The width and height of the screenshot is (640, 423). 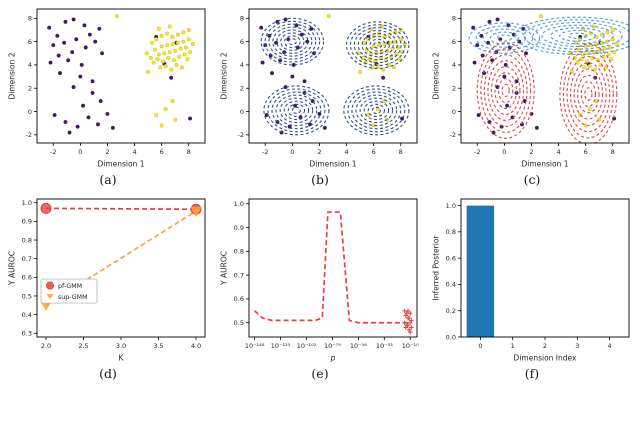 What do you see at coordinates (384, 346) in the screenshot?
I see `svg-text: 10⁻³³` at bounding box center [384, 346].